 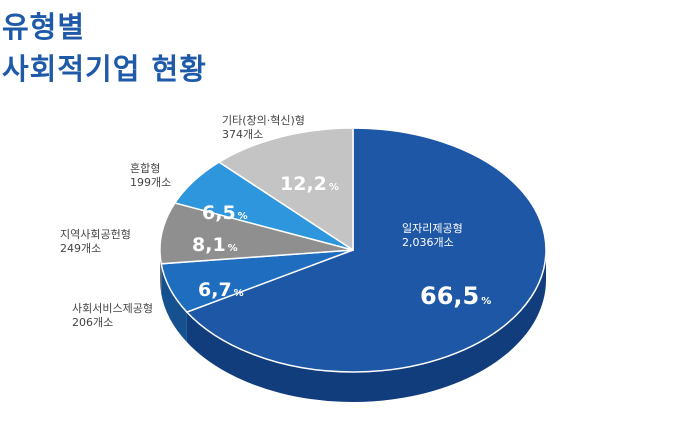 What do you see at coordinates (112, 308) in the screenshot?
I see `pie-category-name: 사회서비스제공형` at bounding box center [112, 308].